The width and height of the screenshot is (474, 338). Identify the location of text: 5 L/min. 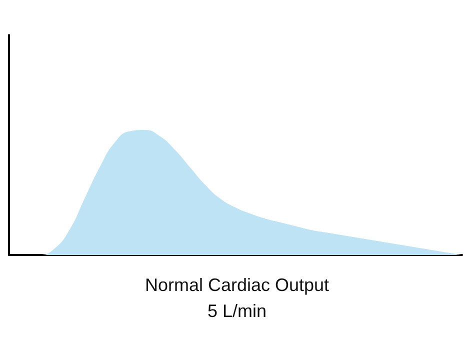
(237, 311).